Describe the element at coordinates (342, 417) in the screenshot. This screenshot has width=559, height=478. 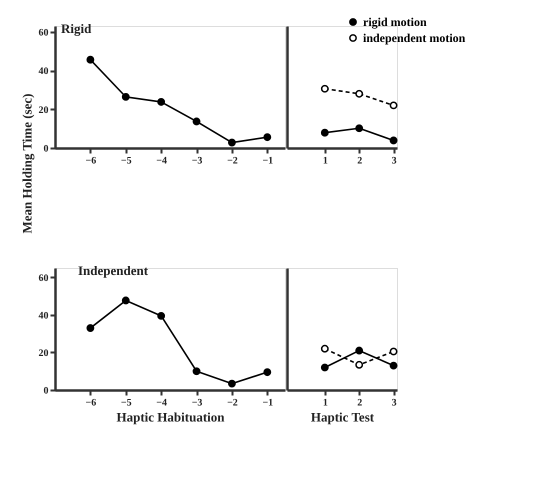
I see `x-axis-title: Haptic Test` at that location.